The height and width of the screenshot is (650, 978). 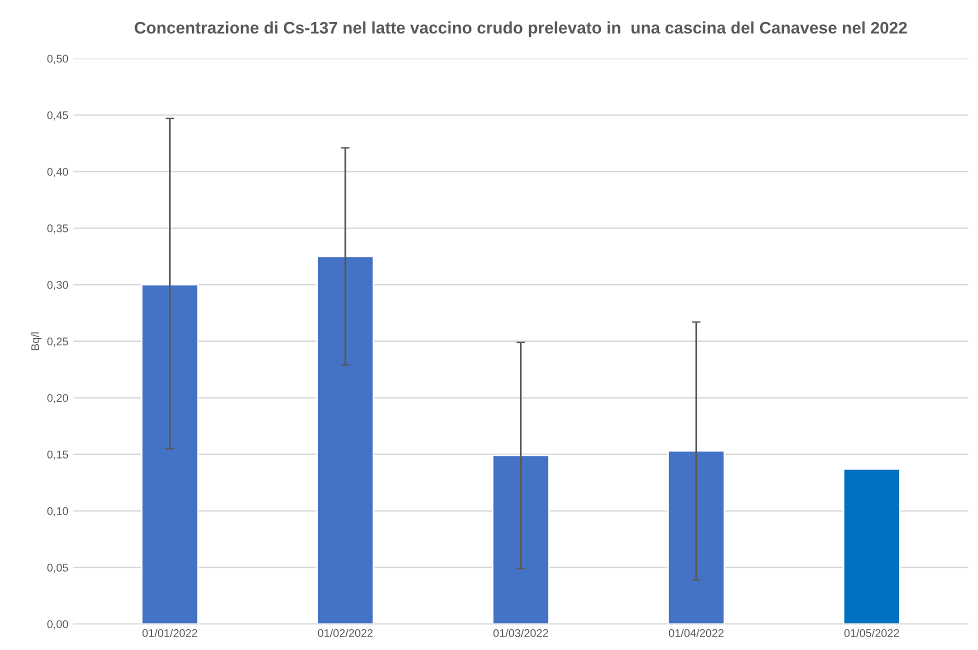 I want to click on x-tick-label: 01/04/2022, so click(x=696, y=633).